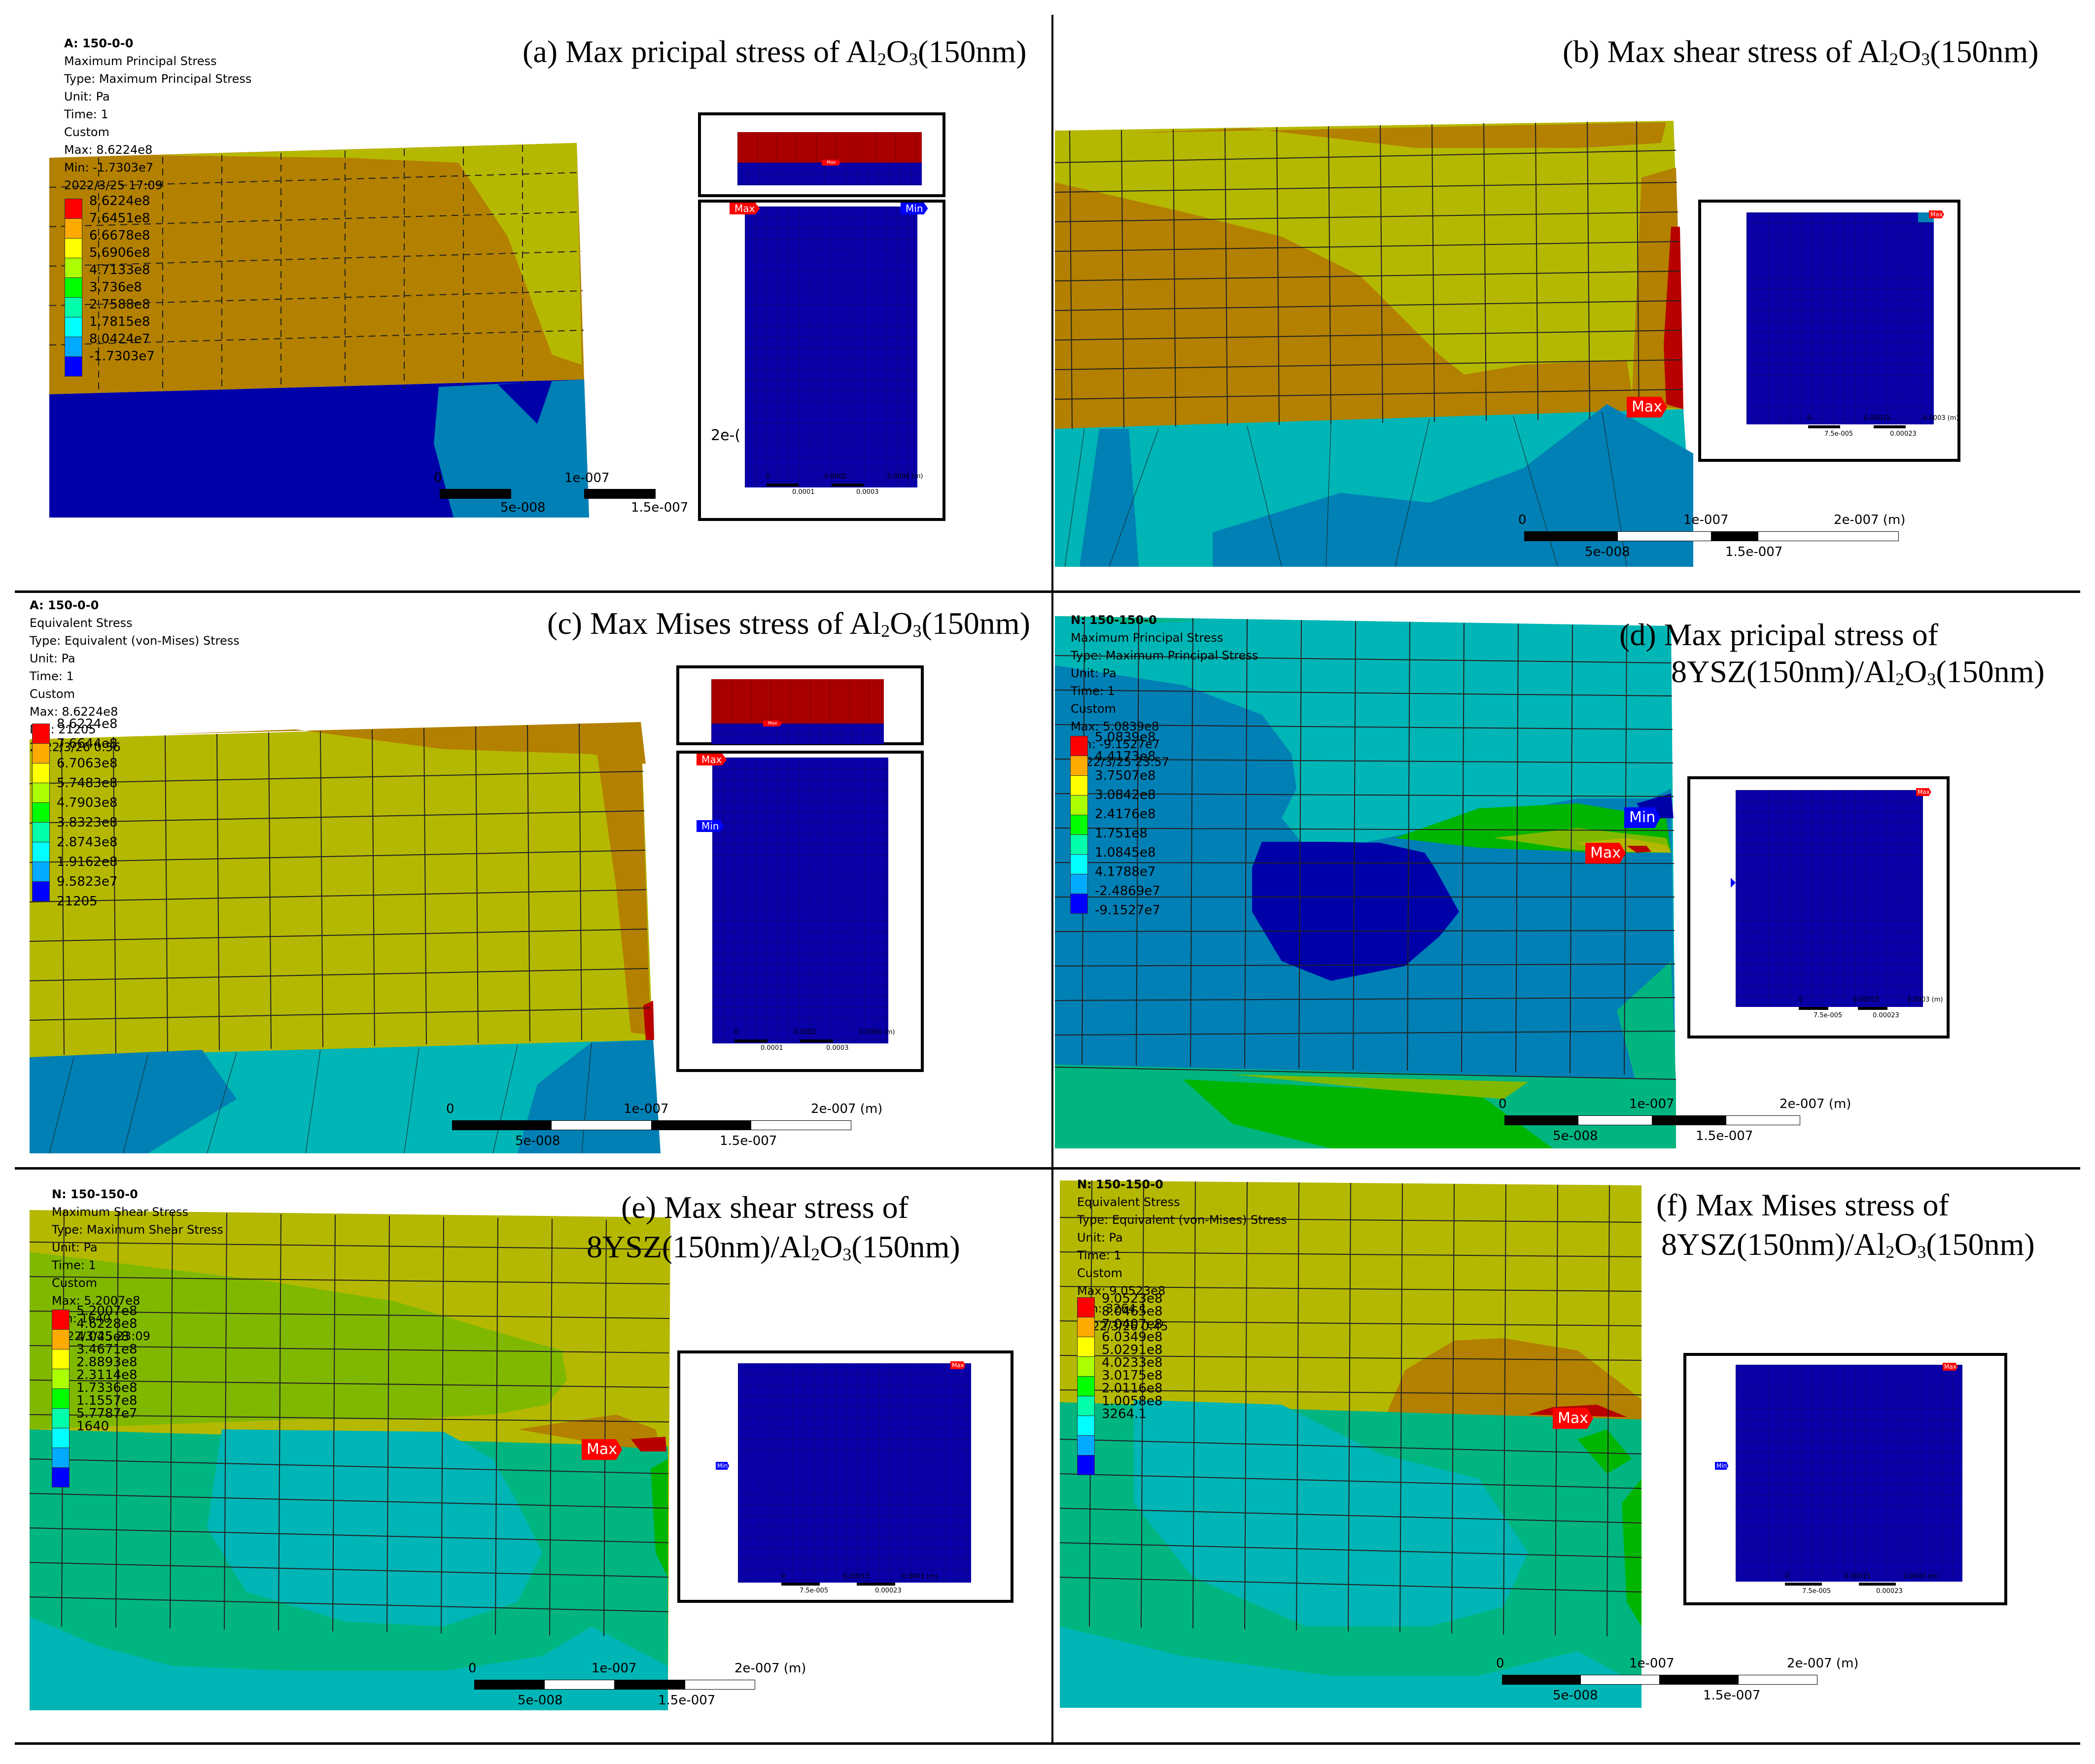  I want to click on divider-vertical-middle, so click(1052, 879).